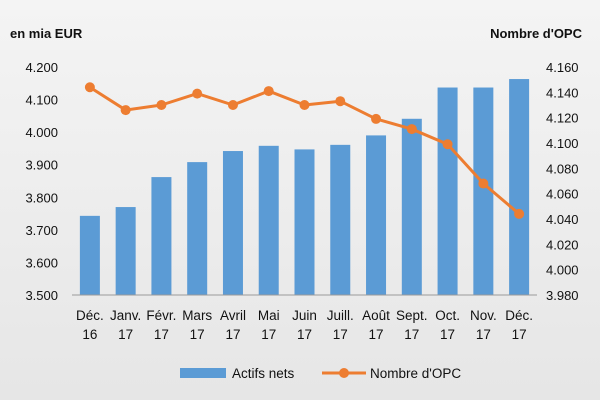  I want to click on right-tick-label-5: 4.080, so click(562, 168).